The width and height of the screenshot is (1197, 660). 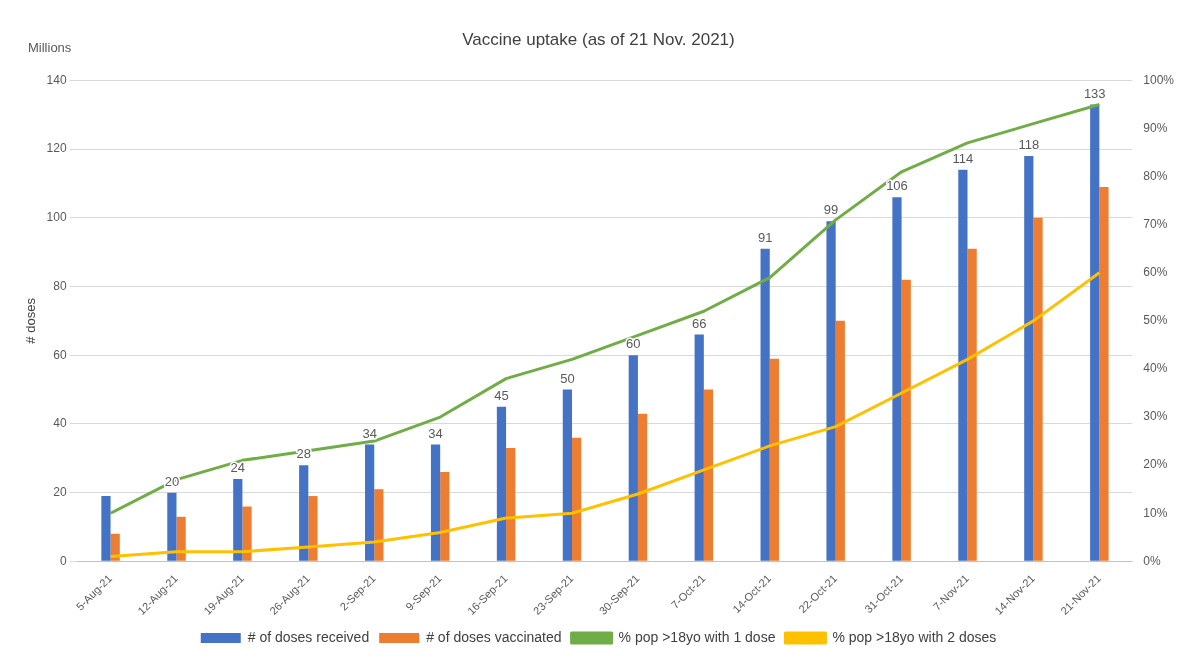 What do you see at coordinates (1155, 320) in the screenshot?
I see `y2-tick-label: 50%` at bounding box center [1155, 320].